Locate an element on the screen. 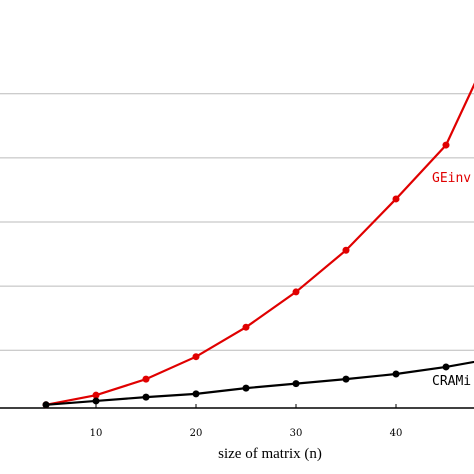  series-line is located at coordinates (259, 383).